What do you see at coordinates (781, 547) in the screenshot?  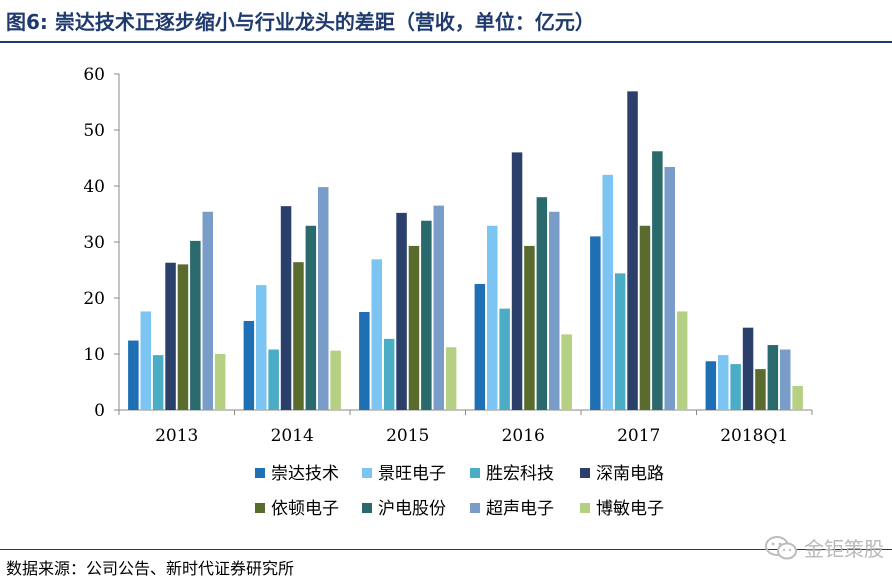 I see `wechat-icon` at bounding box center [781, 547].